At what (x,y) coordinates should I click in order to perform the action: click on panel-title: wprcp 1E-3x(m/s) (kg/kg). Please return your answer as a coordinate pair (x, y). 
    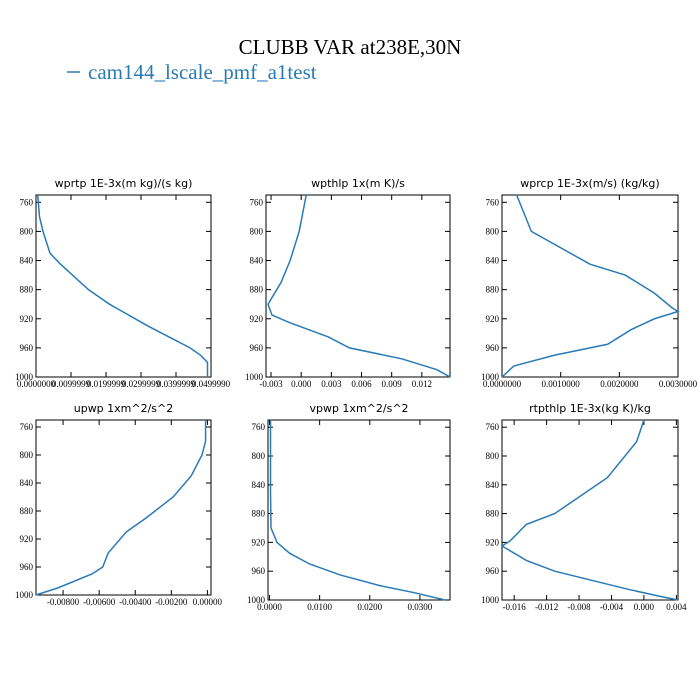
    Looking at the image, I should click on (589, 183).